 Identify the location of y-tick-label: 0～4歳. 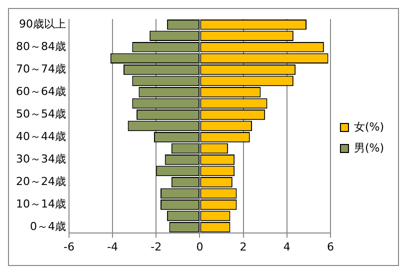
(48, 227).